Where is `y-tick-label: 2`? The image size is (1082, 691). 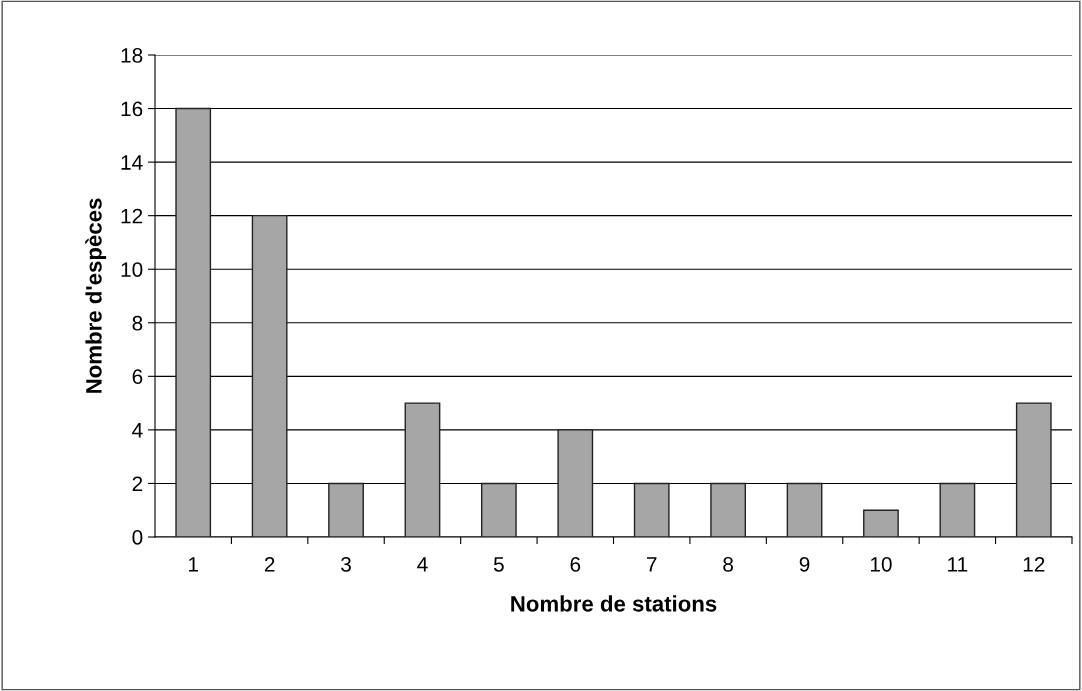
y-tick-label: 2 is located at coordinates (137, 483).